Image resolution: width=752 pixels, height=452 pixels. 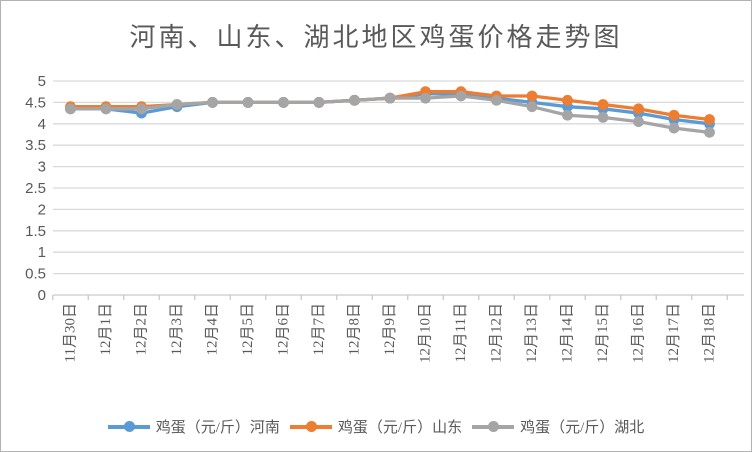 I want to click on data-point-湖北-12月12日, so click(x=496, y=100).